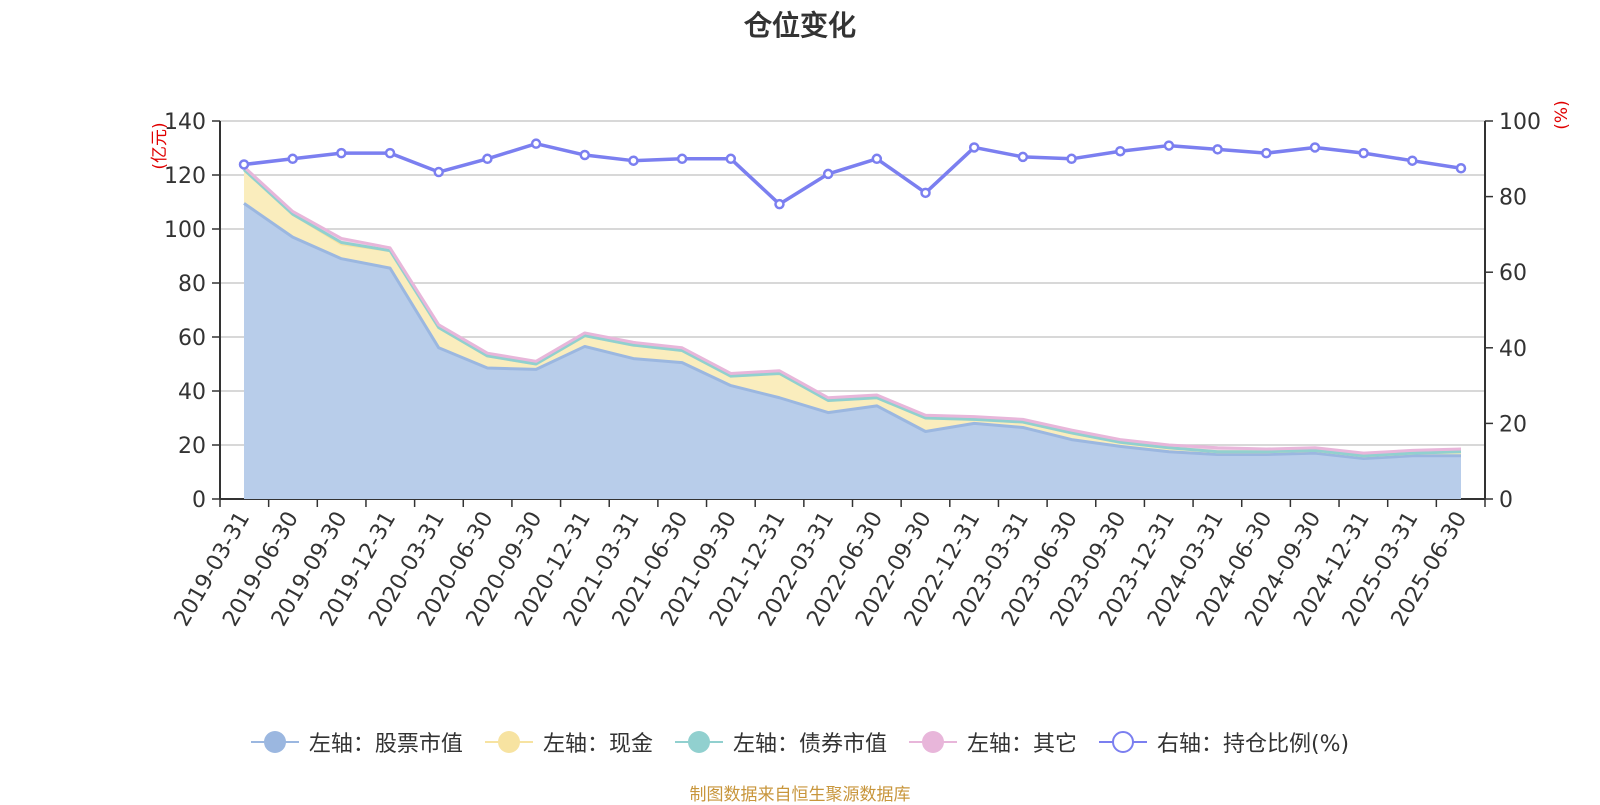 This screenshot has height=805, width=1600. Describe the element at coordinates (192, 446) in the screenshot. I see `left-tick-label: 20` at that location.